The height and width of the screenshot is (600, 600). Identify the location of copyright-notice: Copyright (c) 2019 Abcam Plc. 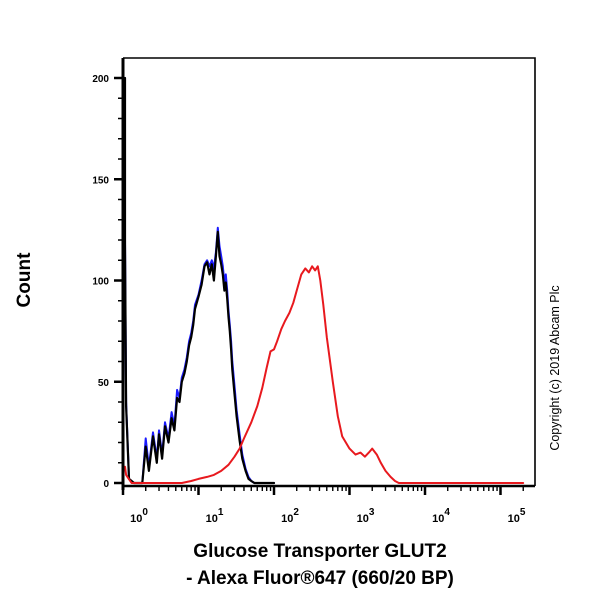
(555, 367).